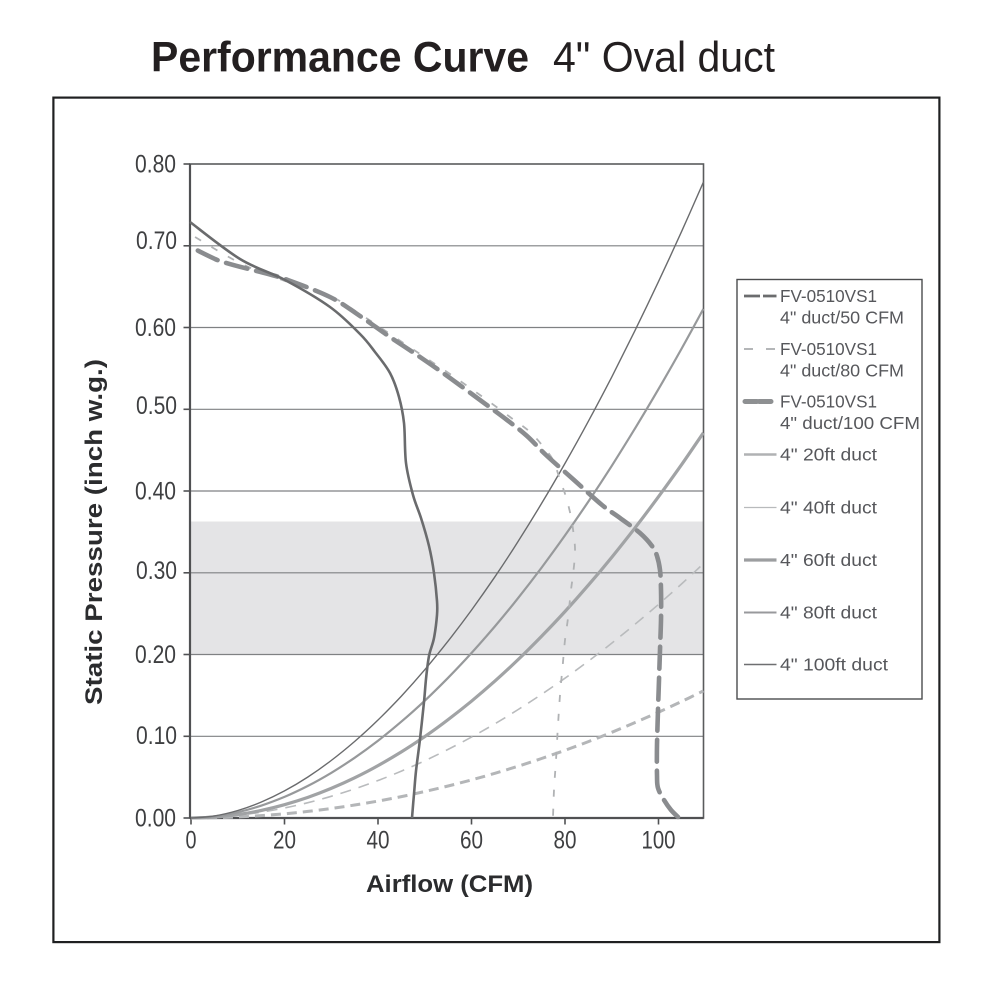 The height and width of the screenshot is (1000, 1000). What do you see at coordinates (156, 736) in the screenshot?
I see `svg-text: 0.10` at bounding box center [156, 736].